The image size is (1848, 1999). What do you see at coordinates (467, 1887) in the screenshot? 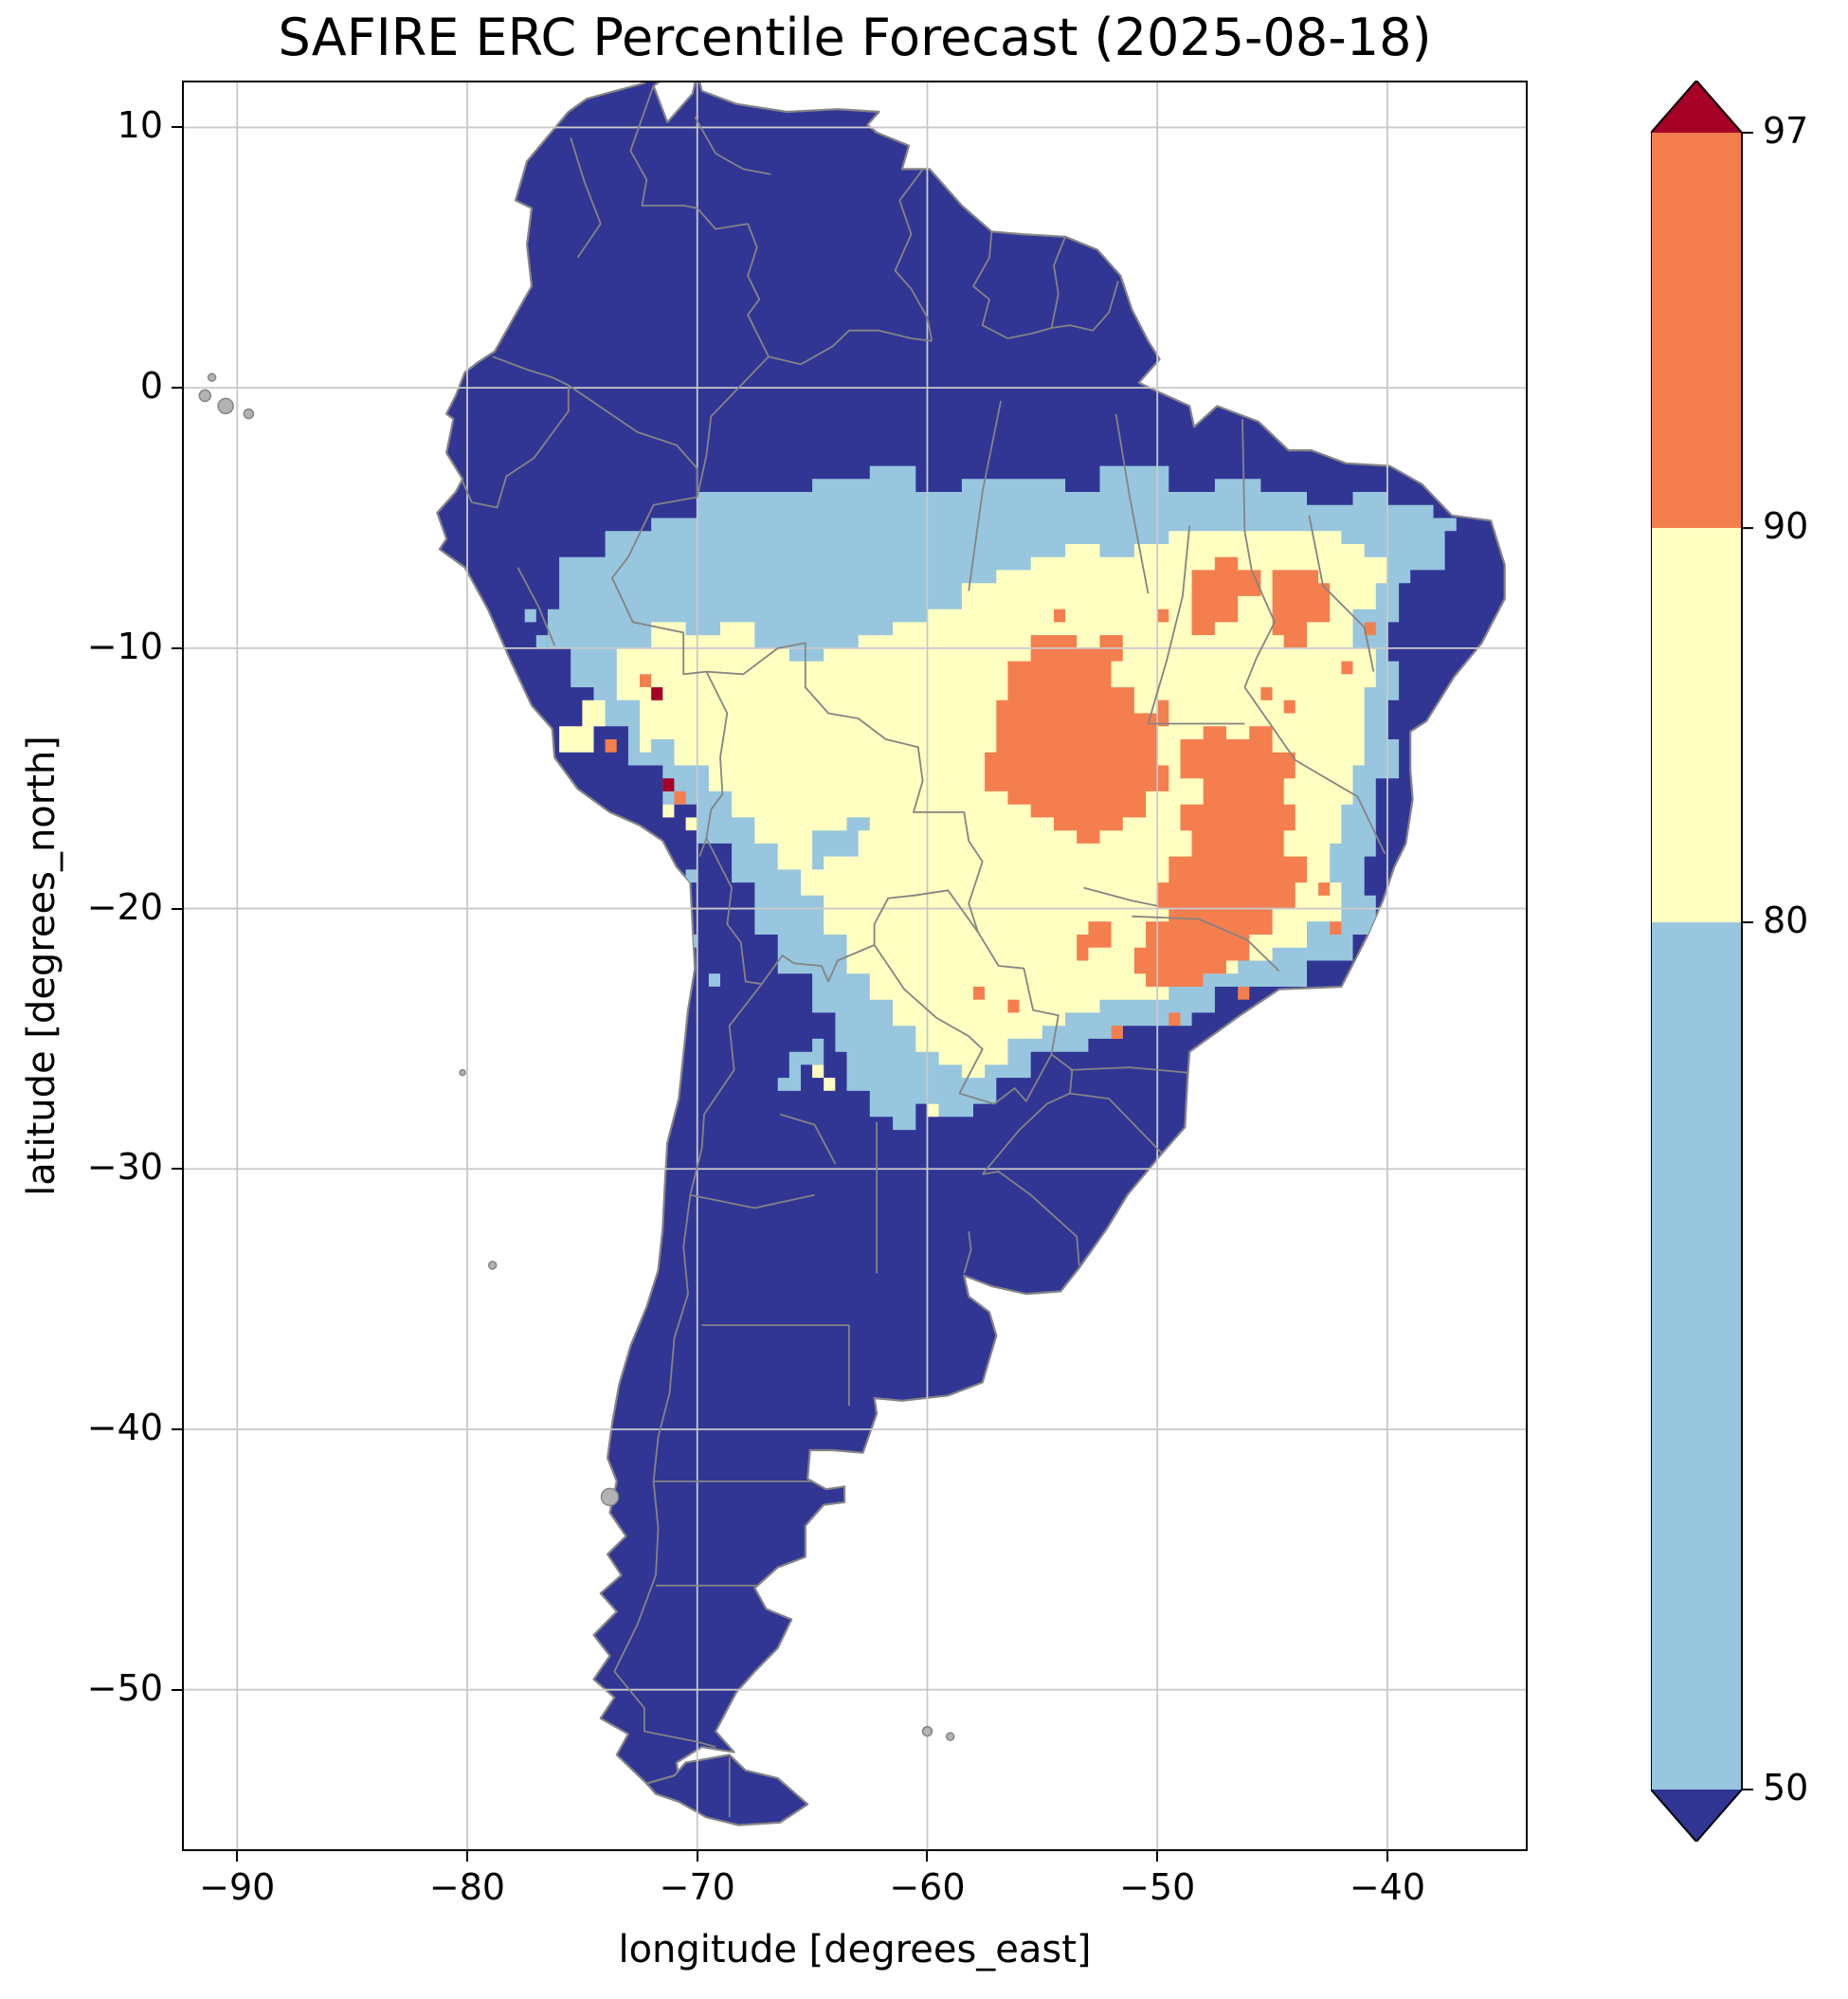
I see `x-tick-label: −80` at bounding box center [467, 1887].